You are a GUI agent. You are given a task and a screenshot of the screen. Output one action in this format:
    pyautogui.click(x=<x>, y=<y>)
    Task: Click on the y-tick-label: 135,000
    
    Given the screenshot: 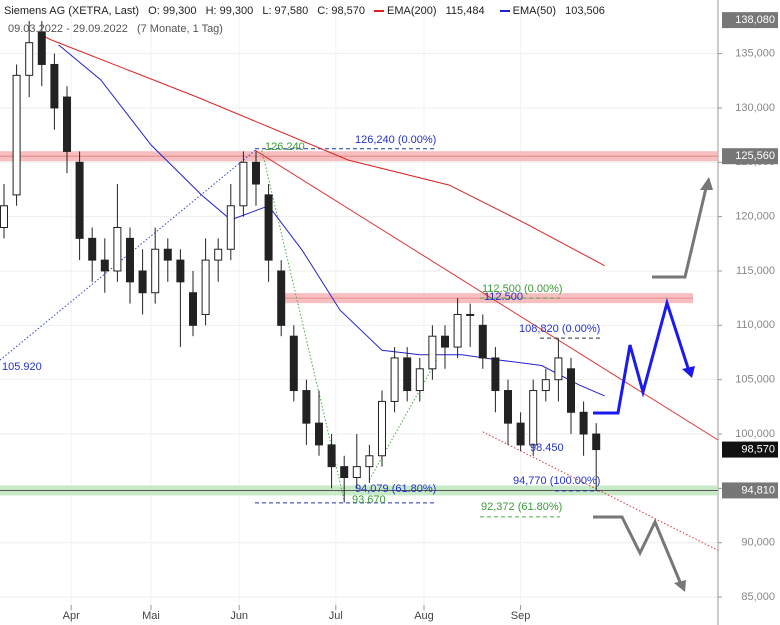 What is the action you would take?
    pyautogui.click(x=755, y=53)
    